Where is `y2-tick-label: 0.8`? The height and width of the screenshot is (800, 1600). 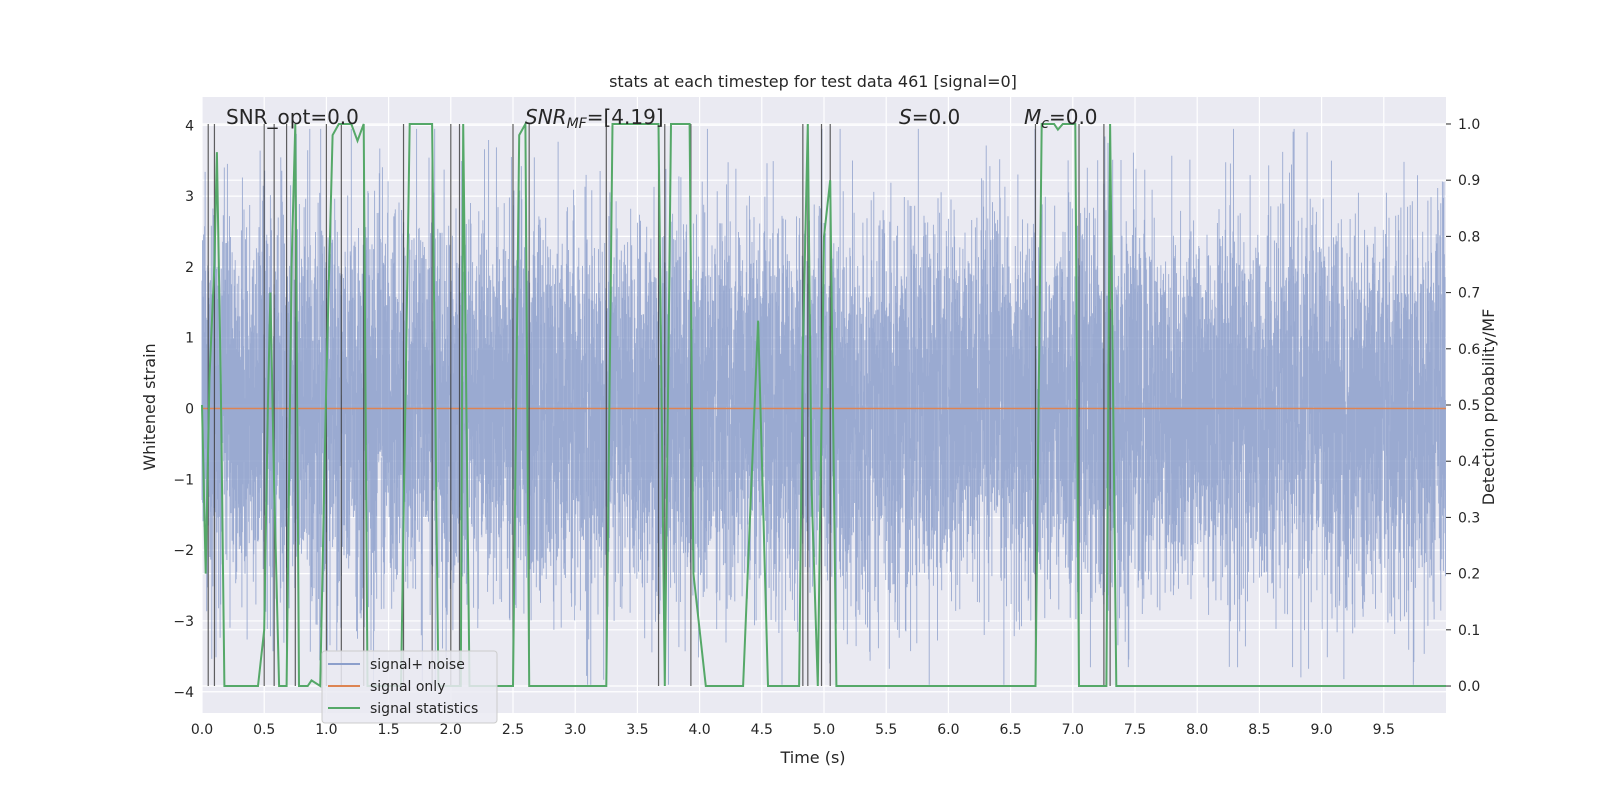 y2-tick-label: 0.8 is located at coordinates (1469, 237).